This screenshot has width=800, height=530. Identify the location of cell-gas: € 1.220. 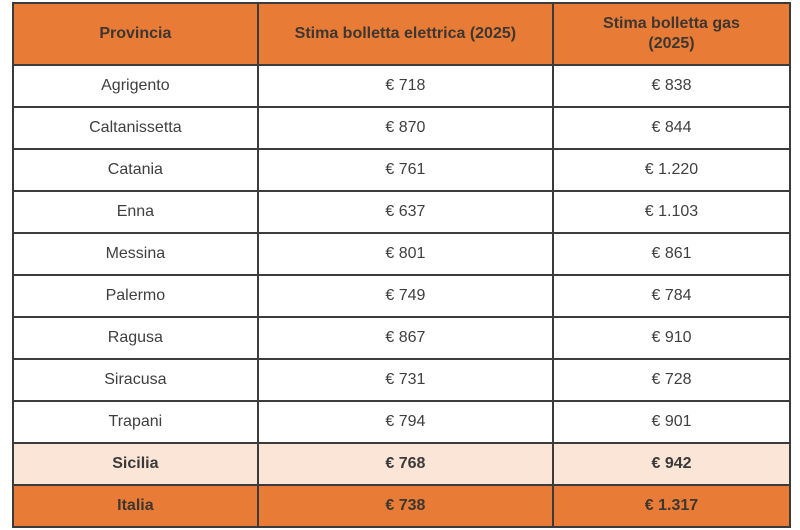
(671, 170).